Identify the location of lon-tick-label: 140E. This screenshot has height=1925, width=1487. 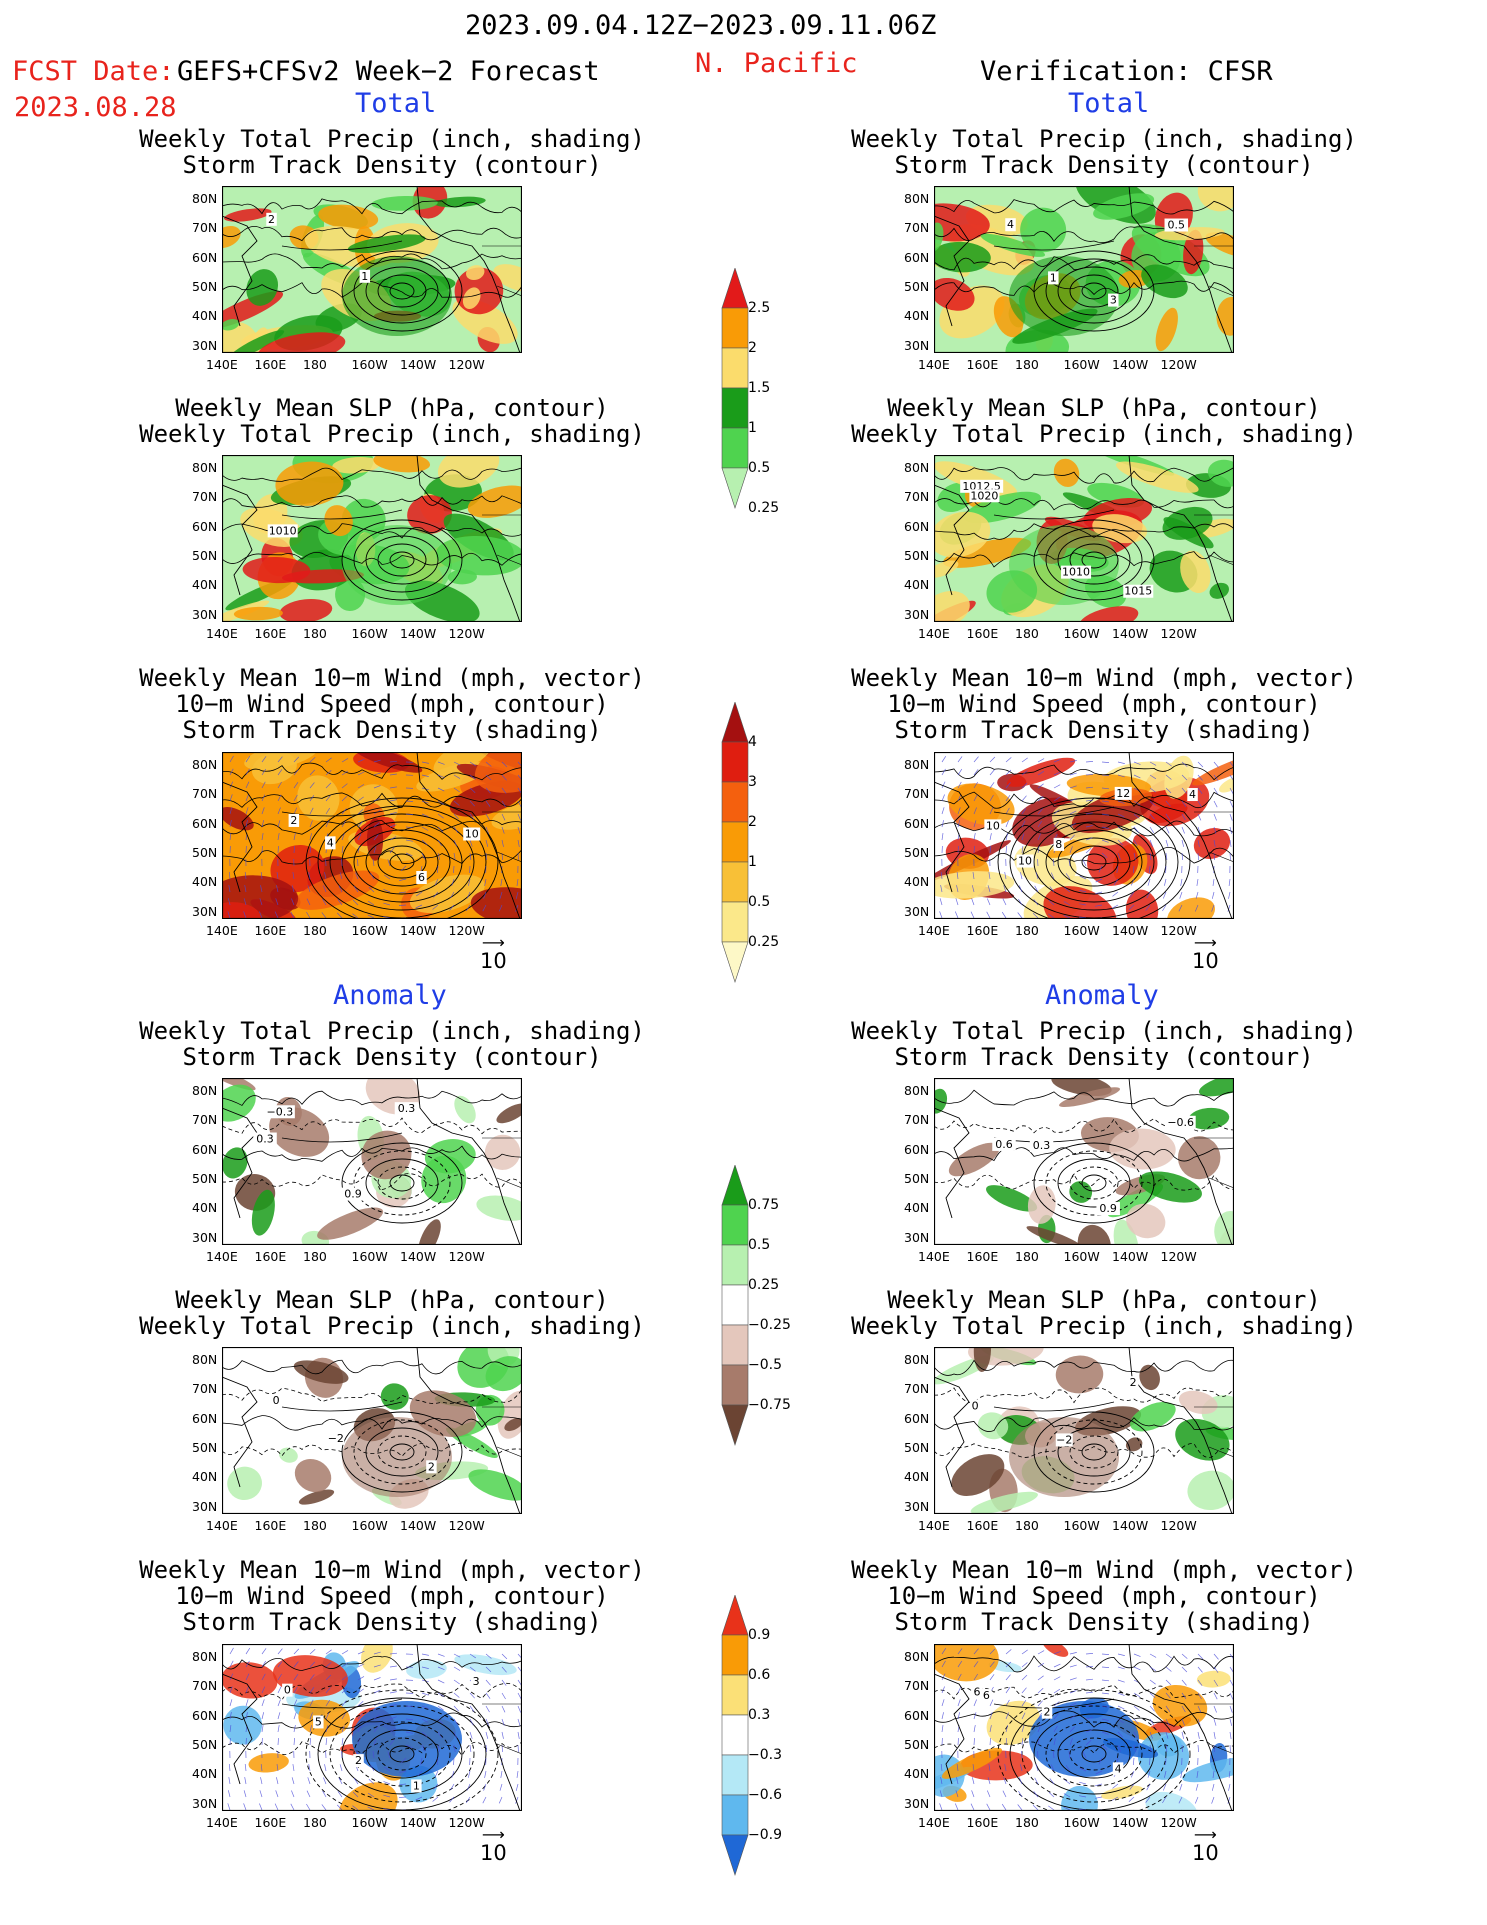
(222, 930).